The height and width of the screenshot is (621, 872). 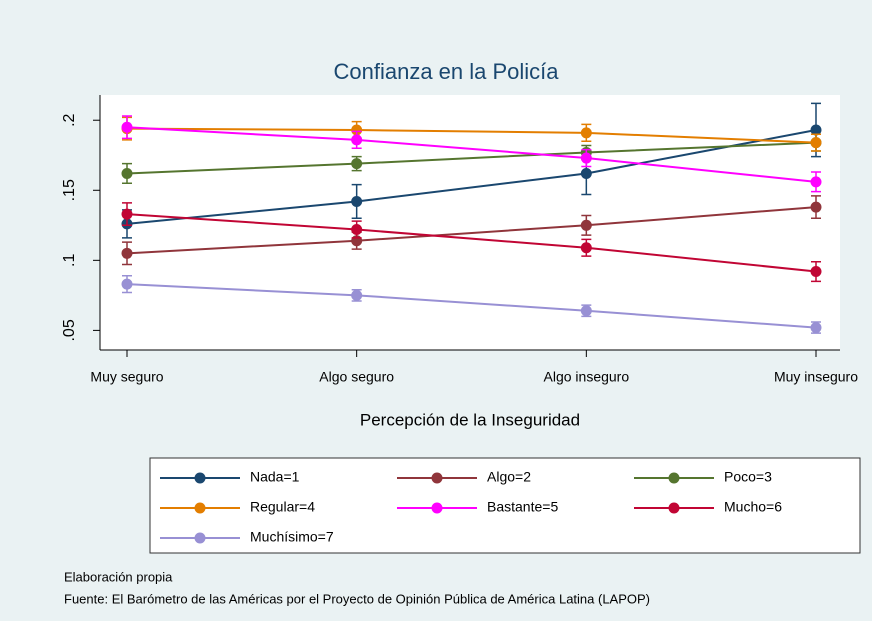 What do you see at coordinates (587, 377) in the screenshot?
I see `x-tick-label: Algo inseguro` at bounding box center [587, 377].